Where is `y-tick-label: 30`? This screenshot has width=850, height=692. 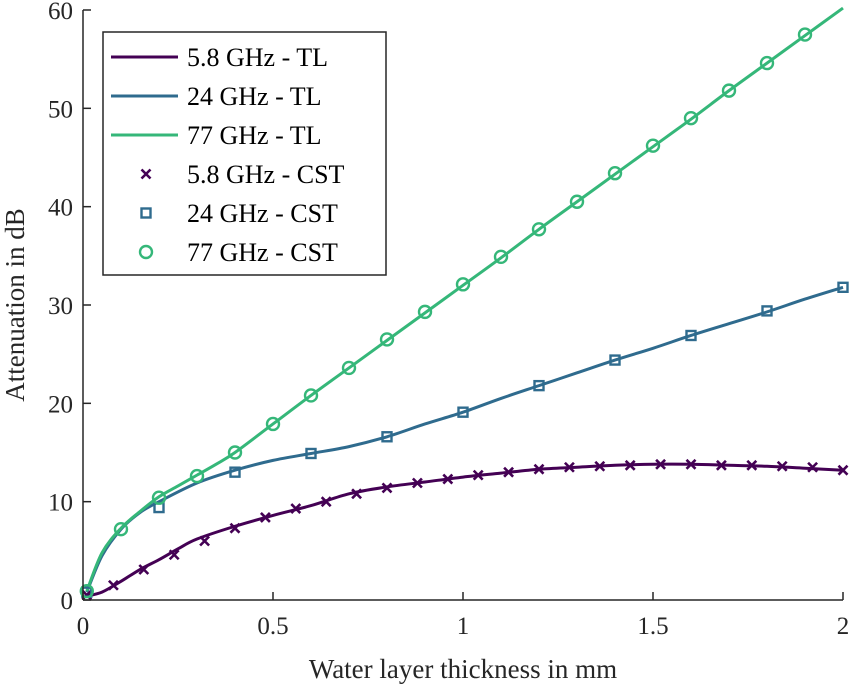 y-tick-label: 30 is located at coordinates (60, 306).